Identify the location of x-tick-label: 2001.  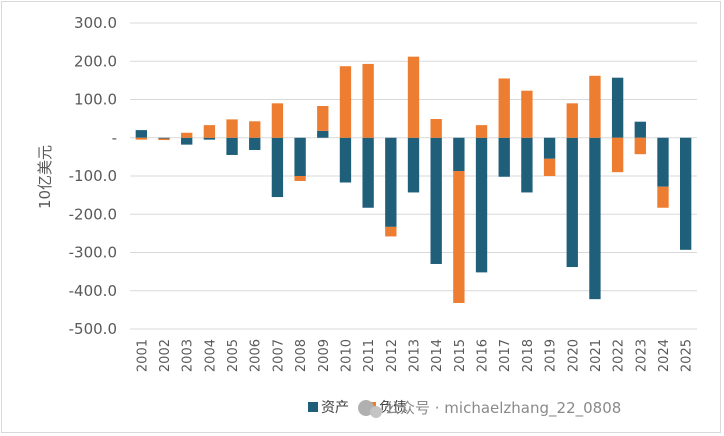
(142, 355).